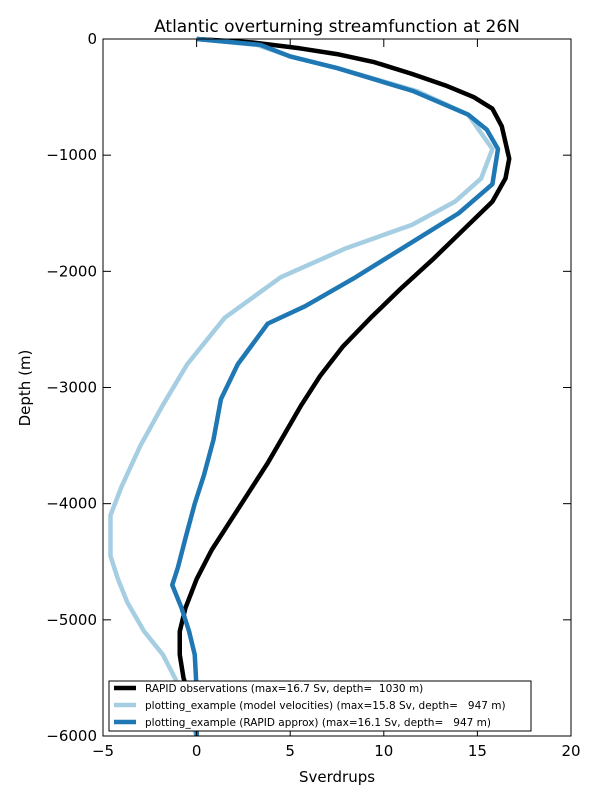  Describe the element at coordinates (92, 39) in the screenshot. I see `y-tick-label: 0` at that location.